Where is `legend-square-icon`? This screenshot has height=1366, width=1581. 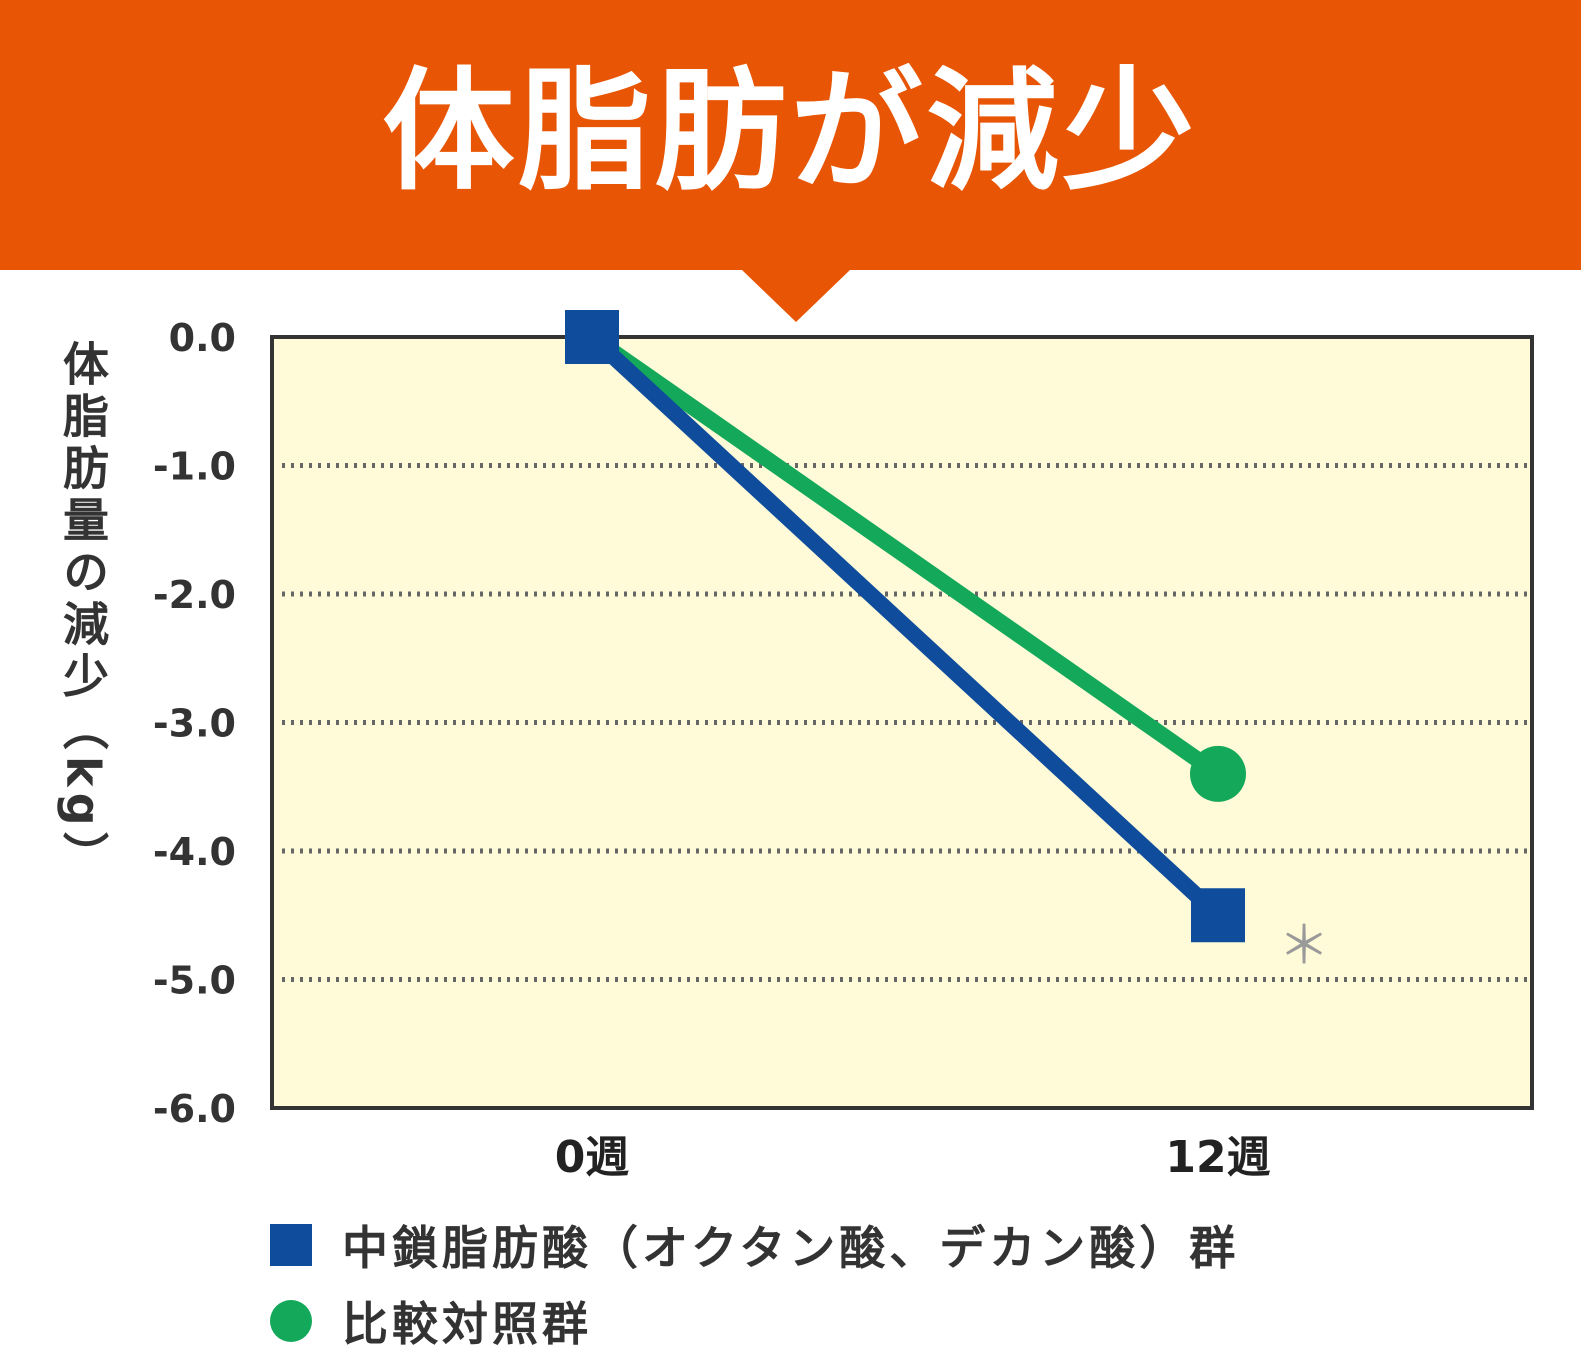
legend-square-icon is located at coordinates (291, 1245).